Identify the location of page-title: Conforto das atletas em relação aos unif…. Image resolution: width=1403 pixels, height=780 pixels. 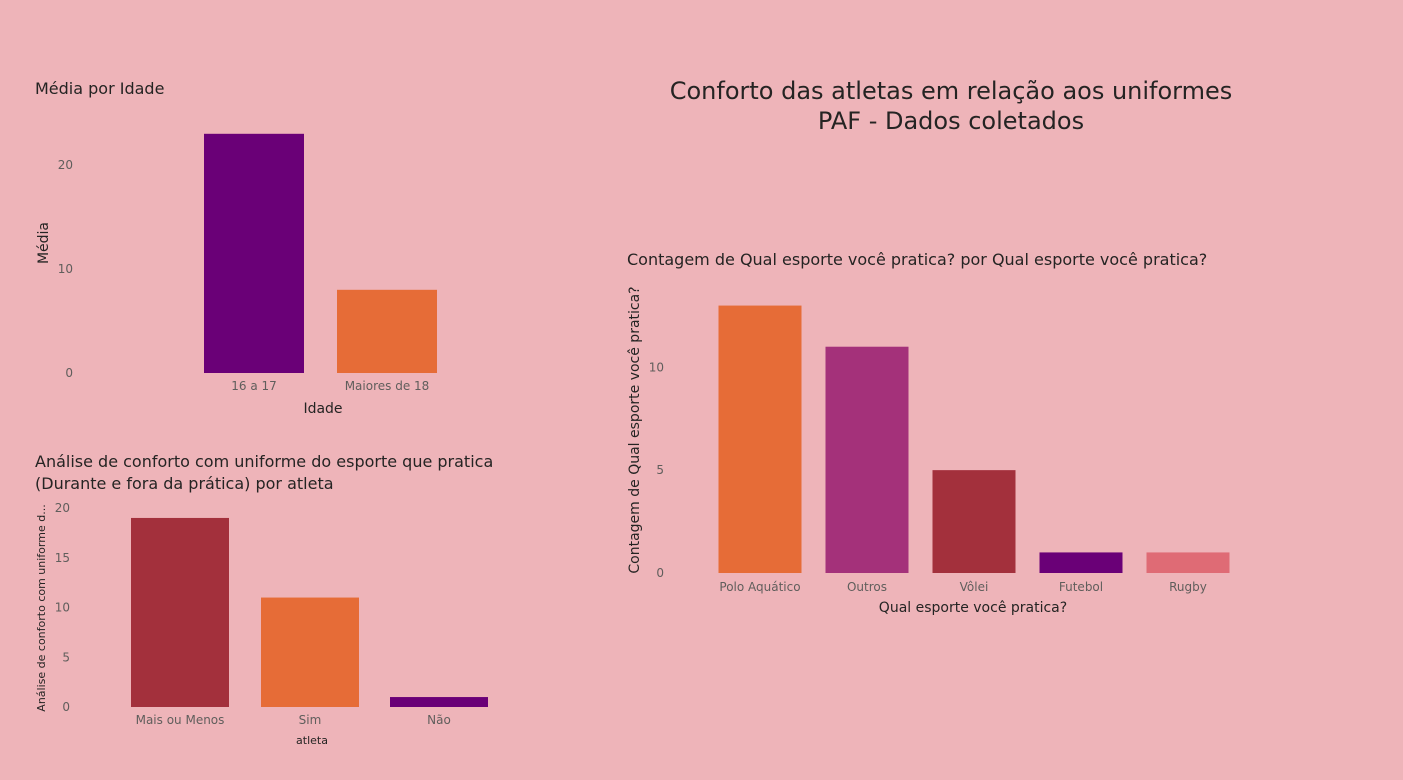
(951, 106).